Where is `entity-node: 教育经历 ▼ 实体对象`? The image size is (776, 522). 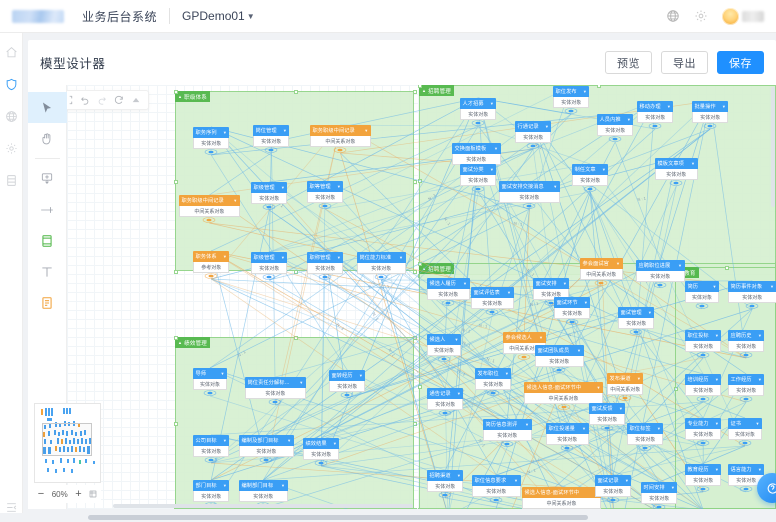
entity-node: 教育经历 ▼ 实体对象 is located at coordinates (703, 478).